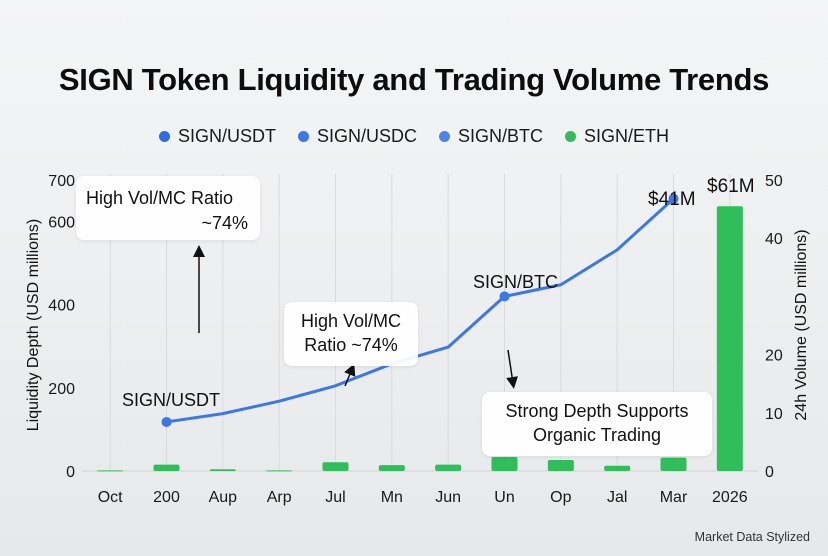 This screenshot has width=828, height=556. What do you see at coordinates (226, 136) in the screenshot?
I see `legend-label: SIGN/USDT` at bounding box center [226, 136].